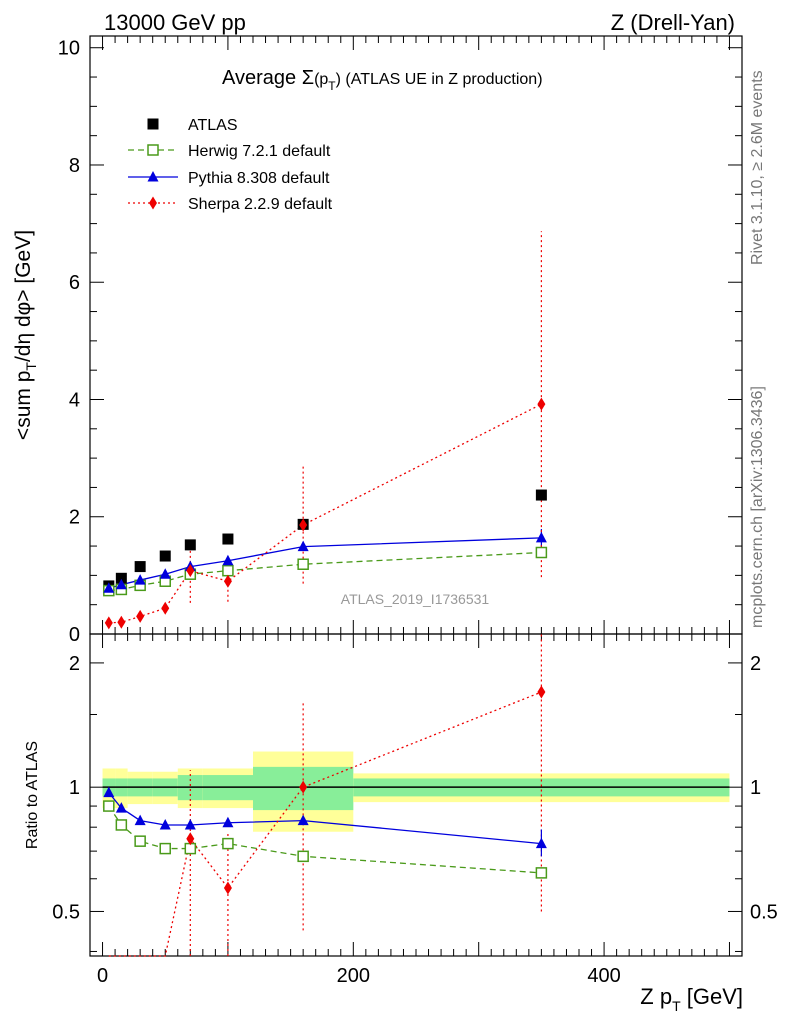  What do you see at coordinates (74, 283) in the screenshot?
I see `y-tick-label: 6` at bounding box center [74, 283].